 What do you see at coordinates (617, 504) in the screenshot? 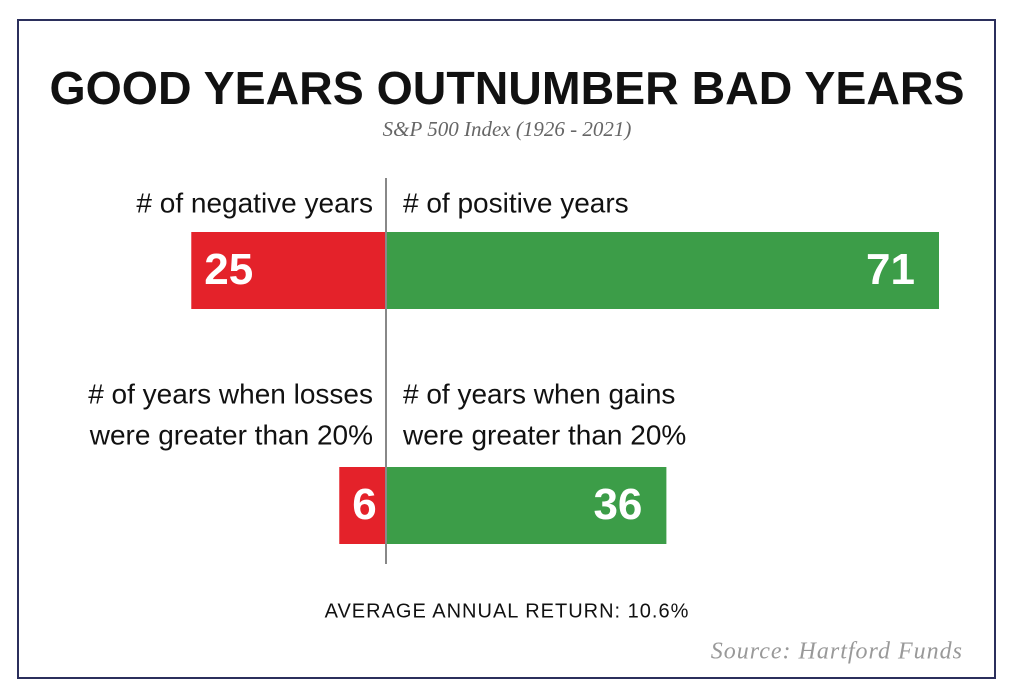
I see `value-label: 36` at bounding box center [617, 504].